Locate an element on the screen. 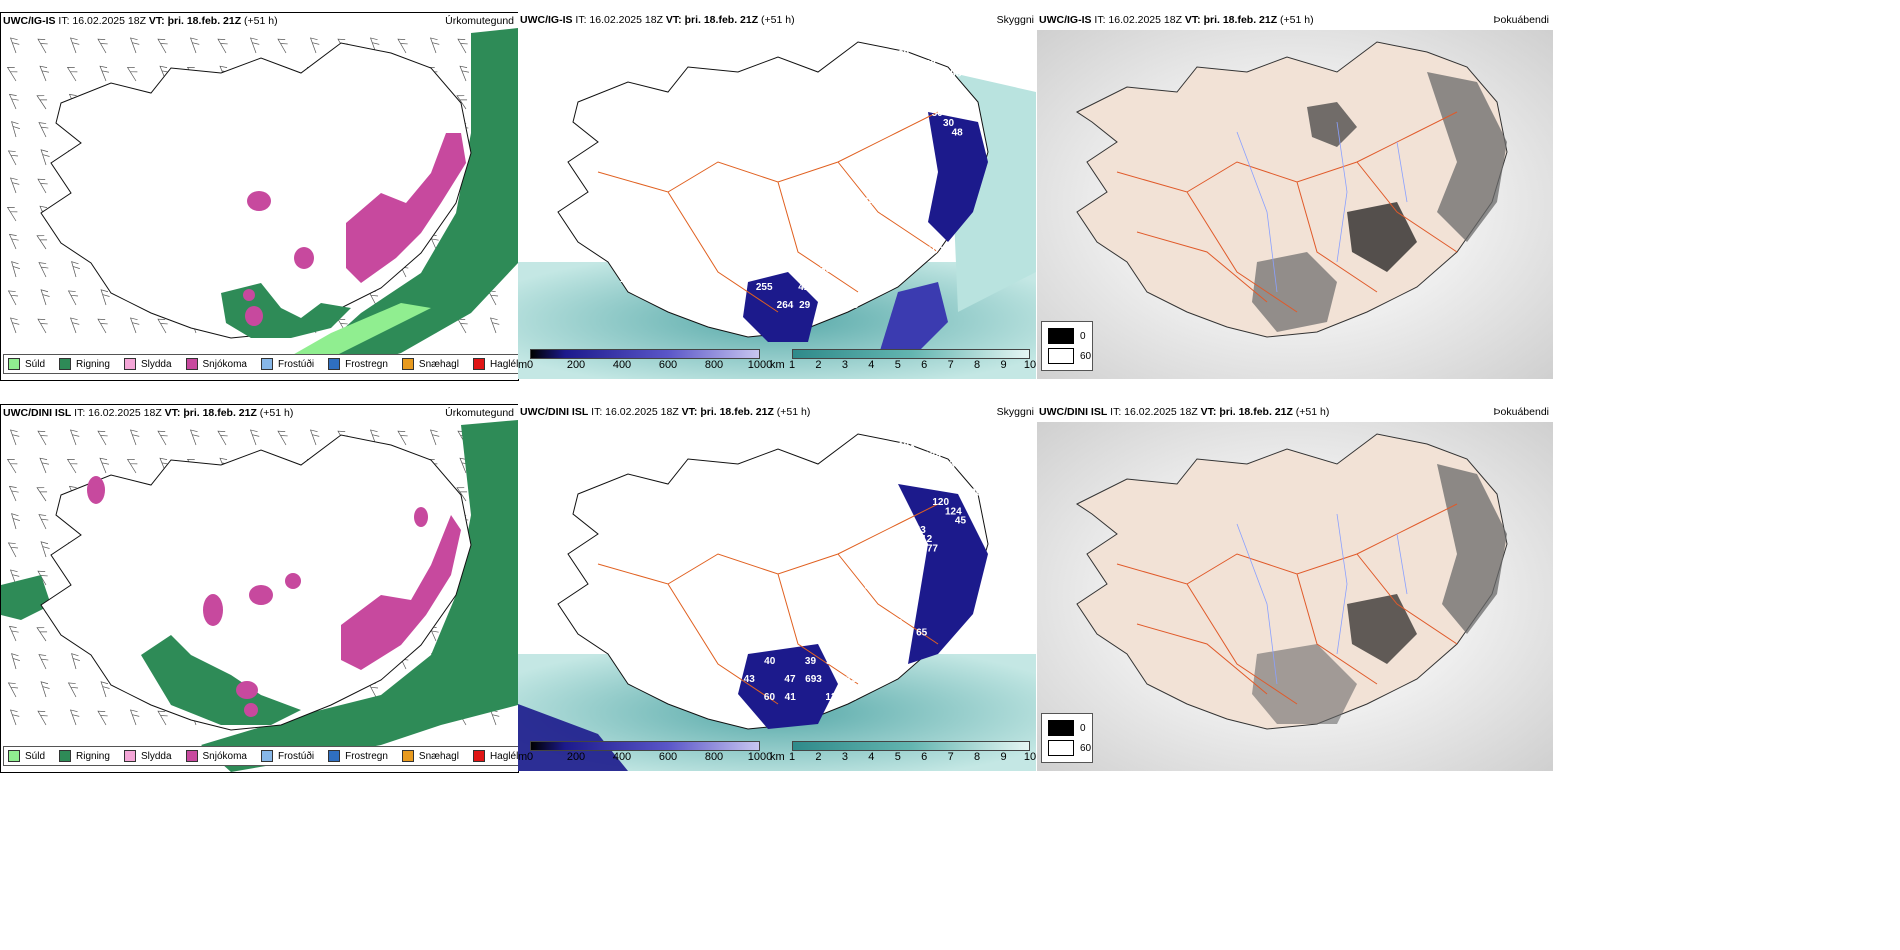  visibility-value-label: 43 is located at coordinates (872, 661).